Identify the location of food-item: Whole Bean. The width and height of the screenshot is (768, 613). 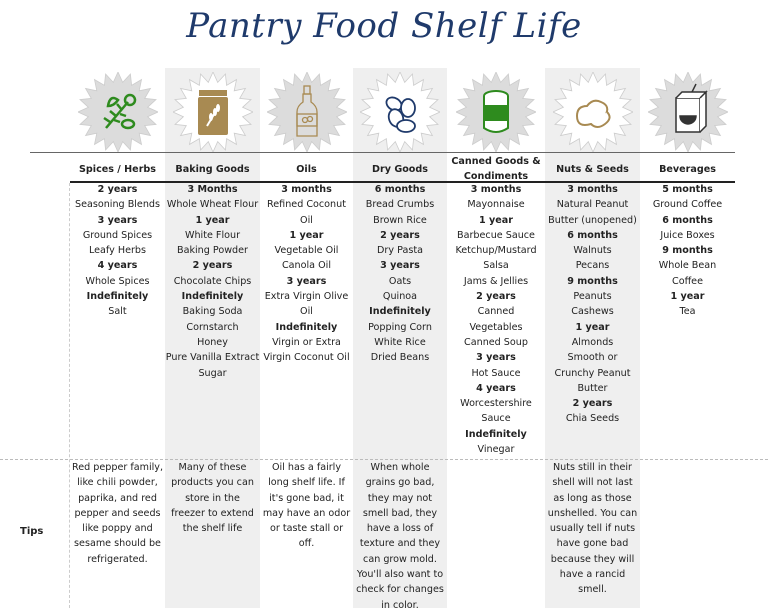
(687, 266).